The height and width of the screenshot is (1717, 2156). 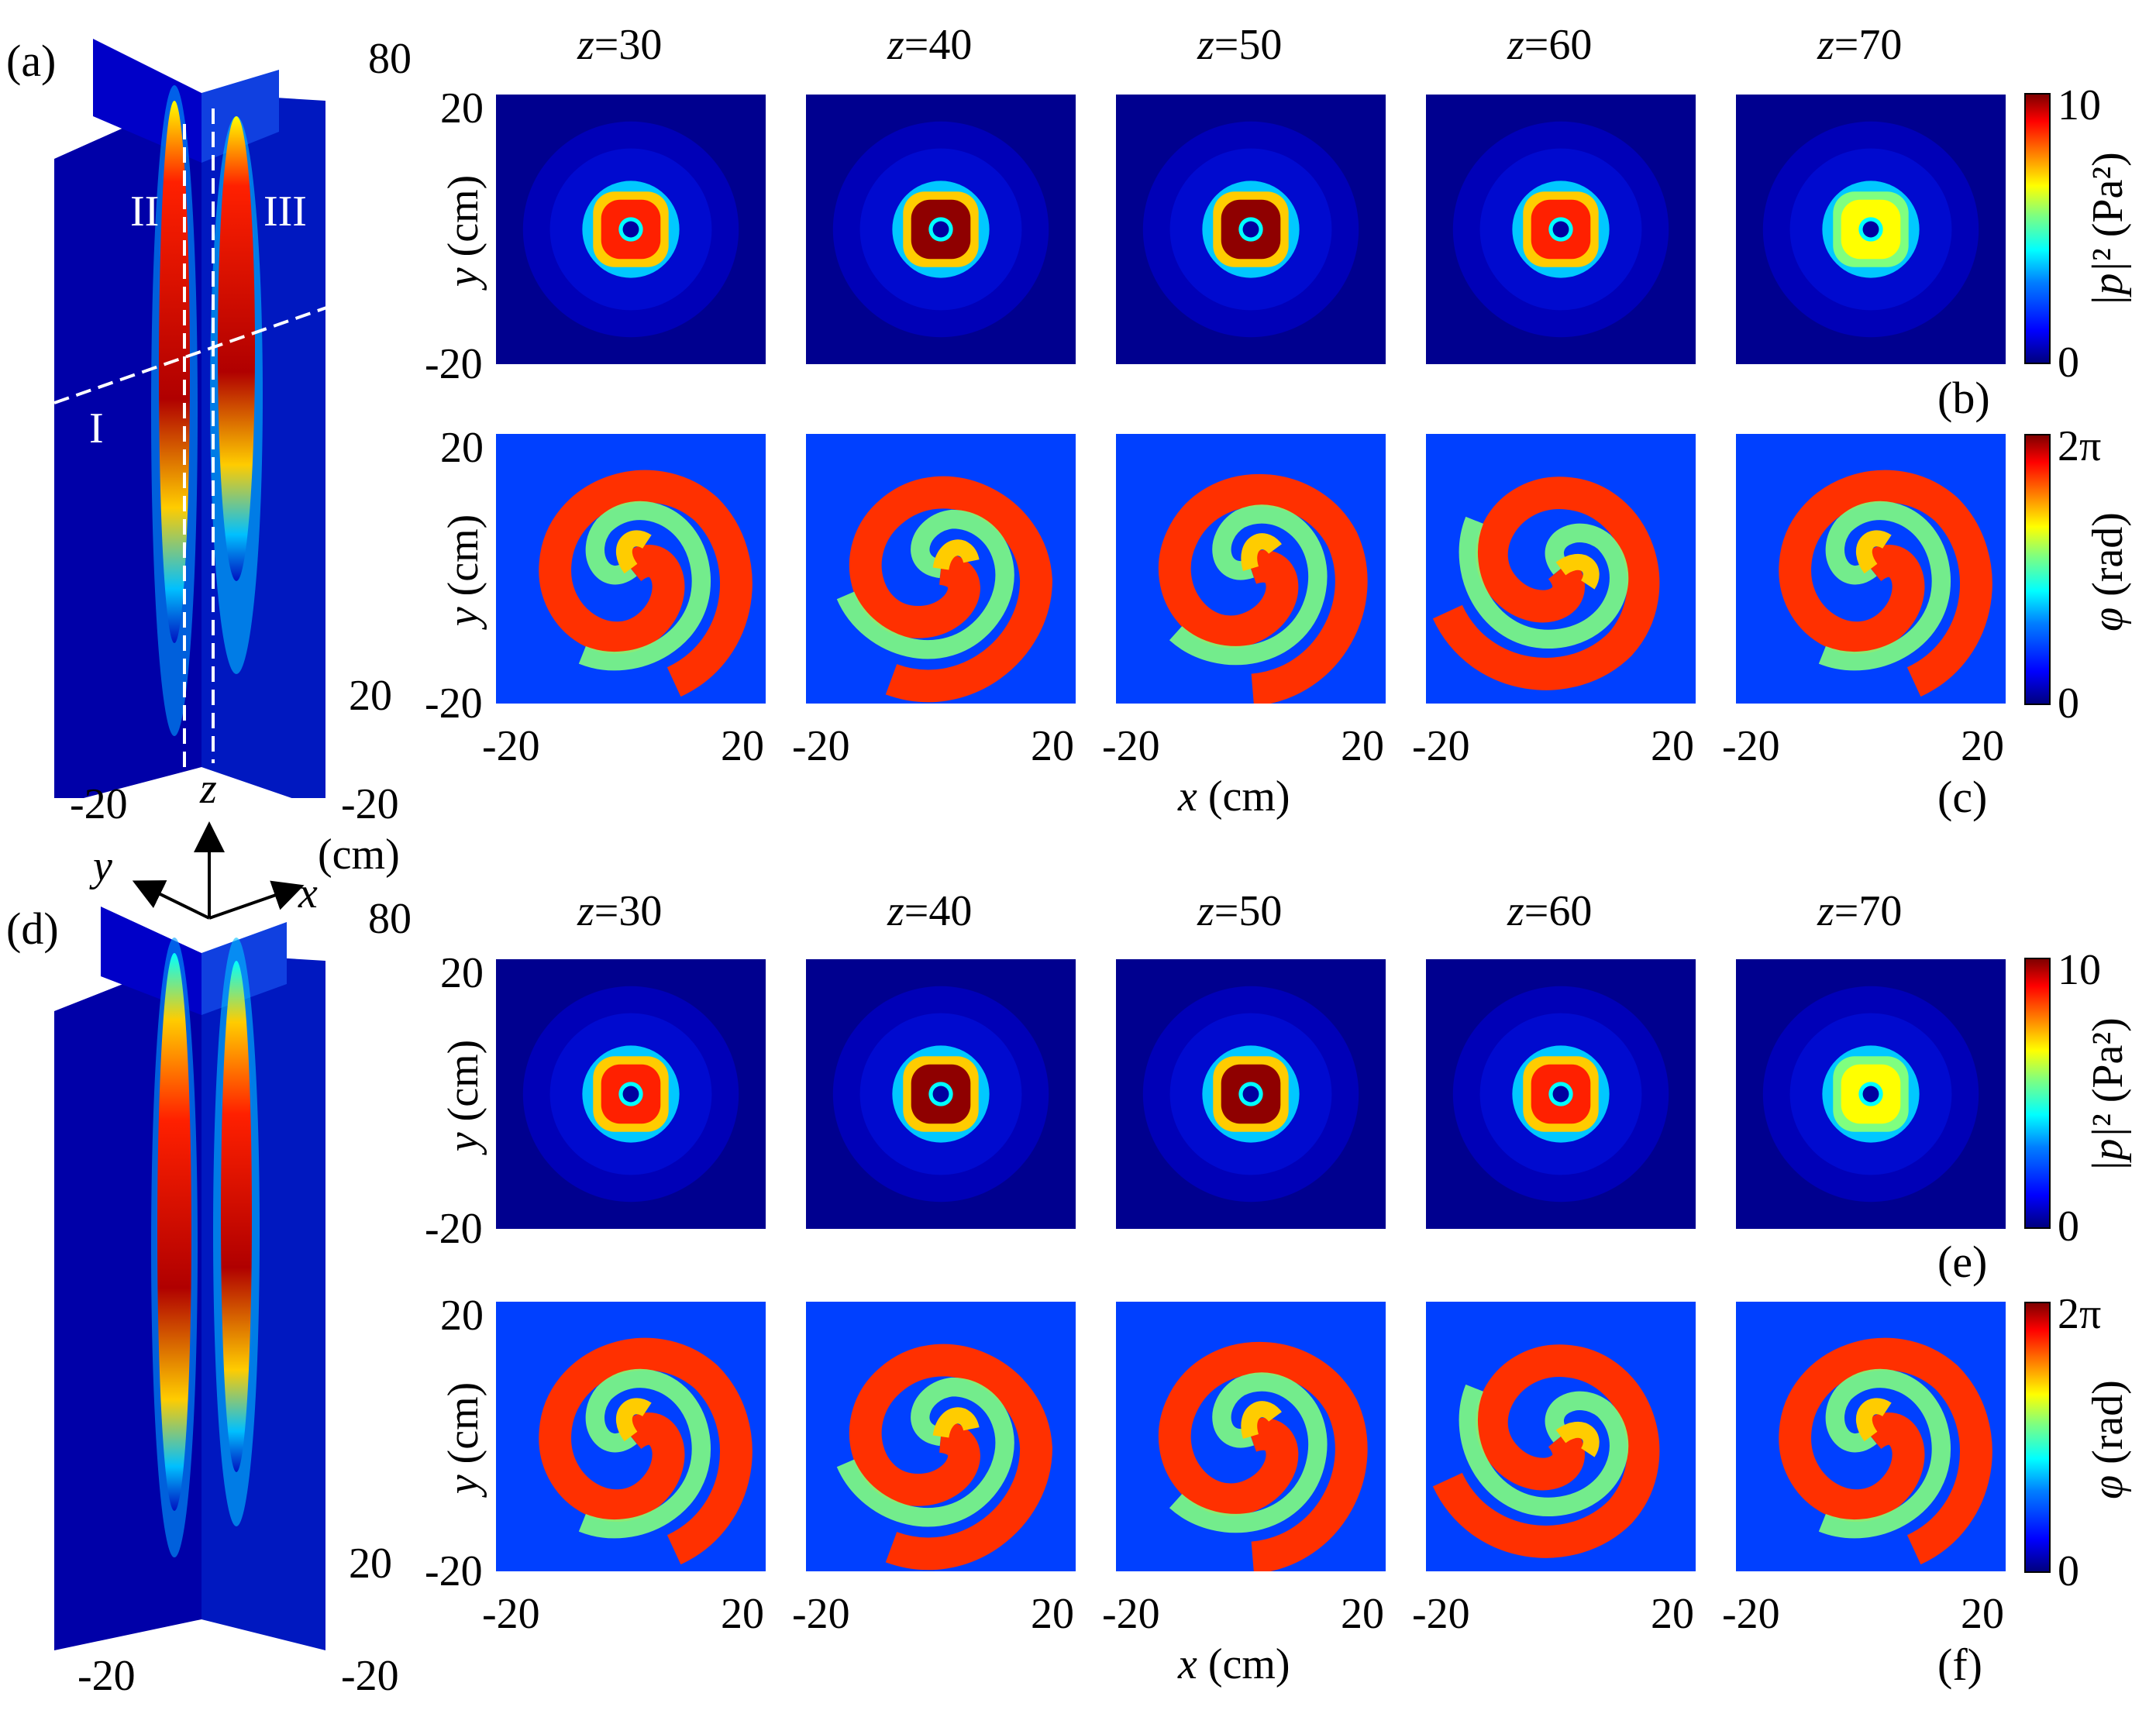 I want to click on xtick-max-f-4: 20, so click(x=1672, y=1614).